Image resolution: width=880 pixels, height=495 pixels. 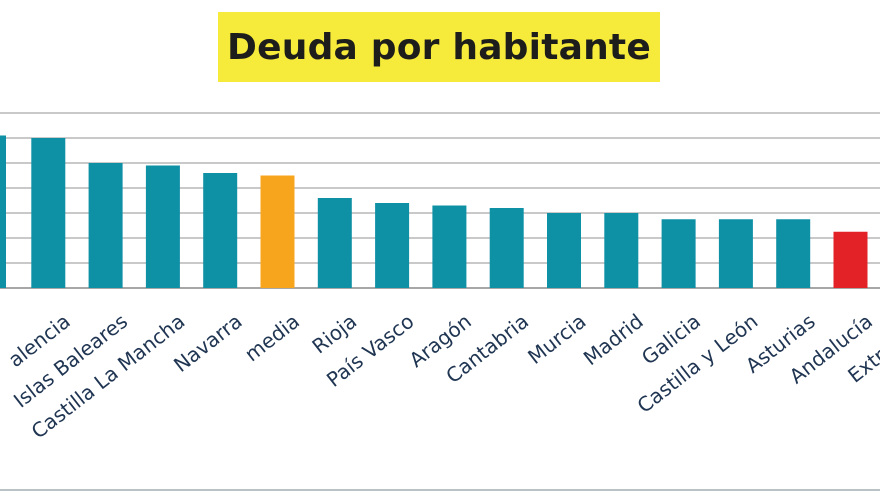 What do you see at coordinates (556, 339) in the screenshot?
I see `x-tick-label: Murcia` at bounding box center [556, 339].